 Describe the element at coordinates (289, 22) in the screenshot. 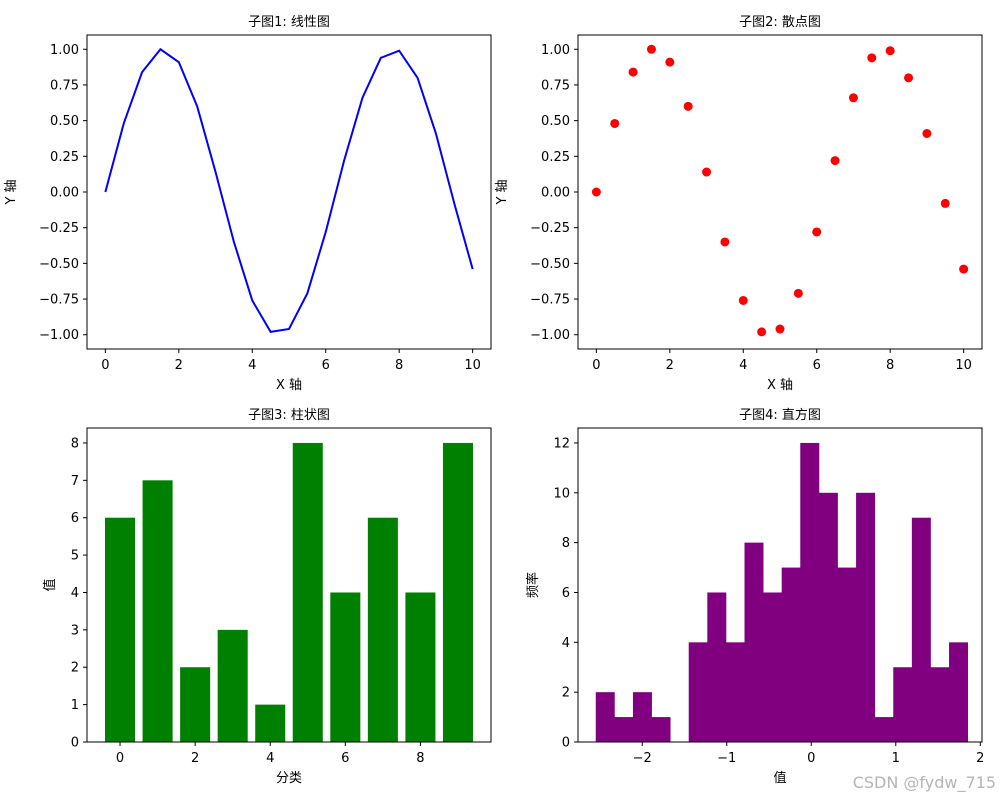

I see `subplot-title: 子图1: 线性图` at that location.